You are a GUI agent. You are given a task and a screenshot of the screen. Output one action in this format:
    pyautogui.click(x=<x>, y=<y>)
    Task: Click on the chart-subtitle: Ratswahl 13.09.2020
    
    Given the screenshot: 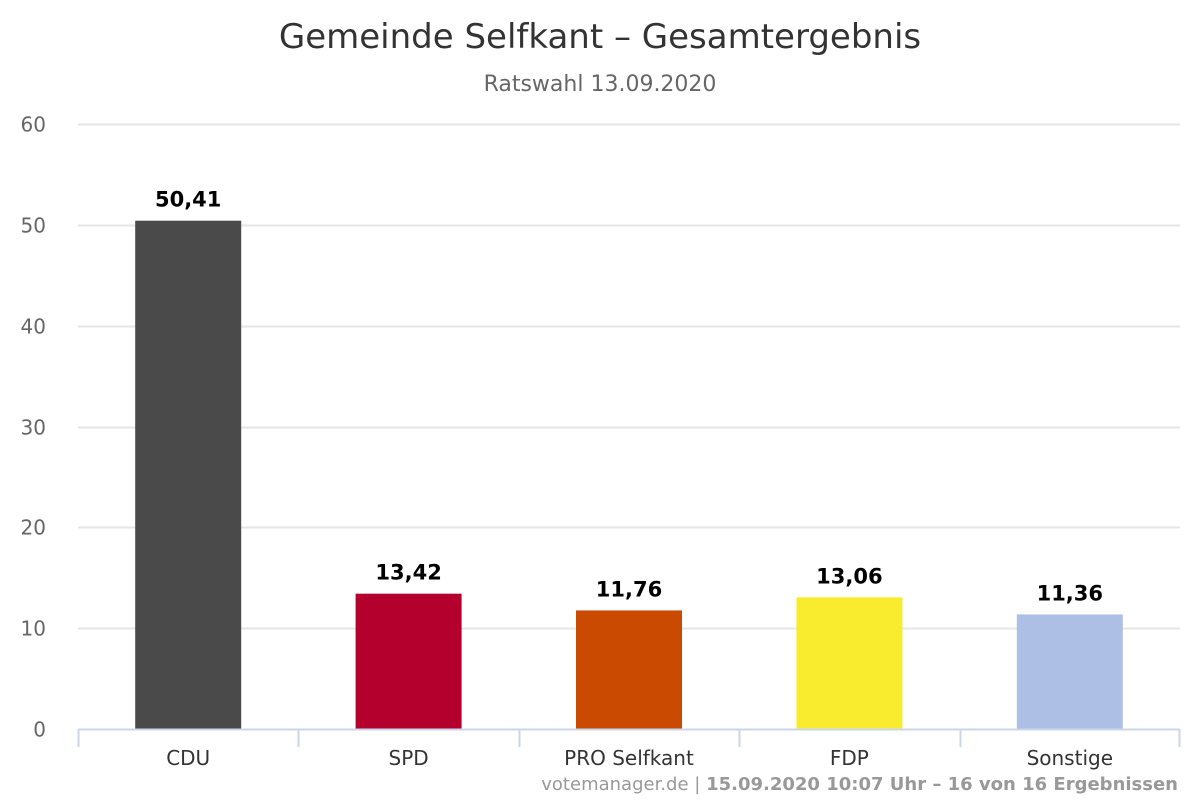 What is the action you would take?
    pyautogui.click(x=600, y=84)
    